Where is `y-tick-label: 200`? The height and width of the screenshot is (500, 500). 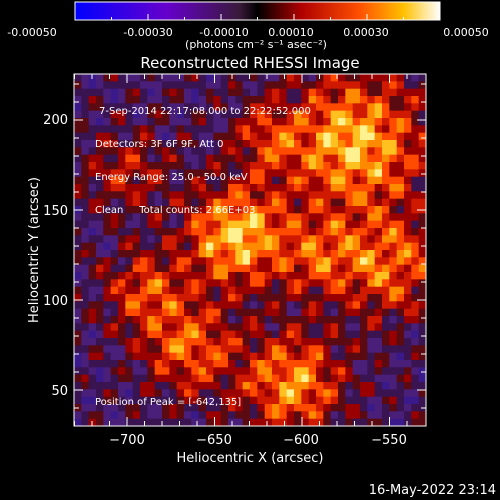
y-tick-label: 200 is located at coordinates (55, 120).